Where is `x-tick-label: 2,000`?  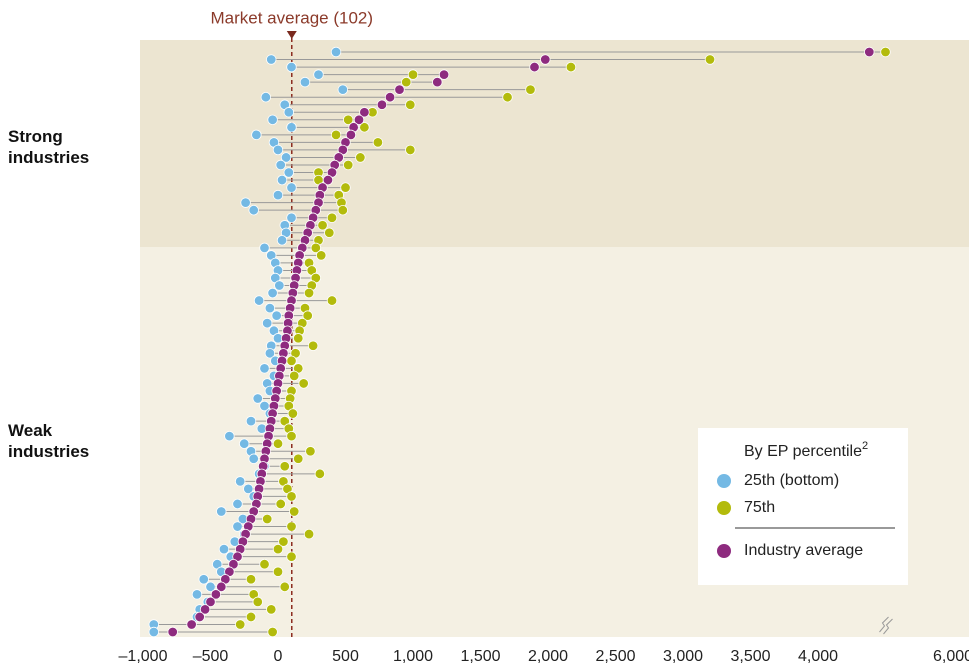 x-tick-label: 2,000 is located at coordinates (548, 656).